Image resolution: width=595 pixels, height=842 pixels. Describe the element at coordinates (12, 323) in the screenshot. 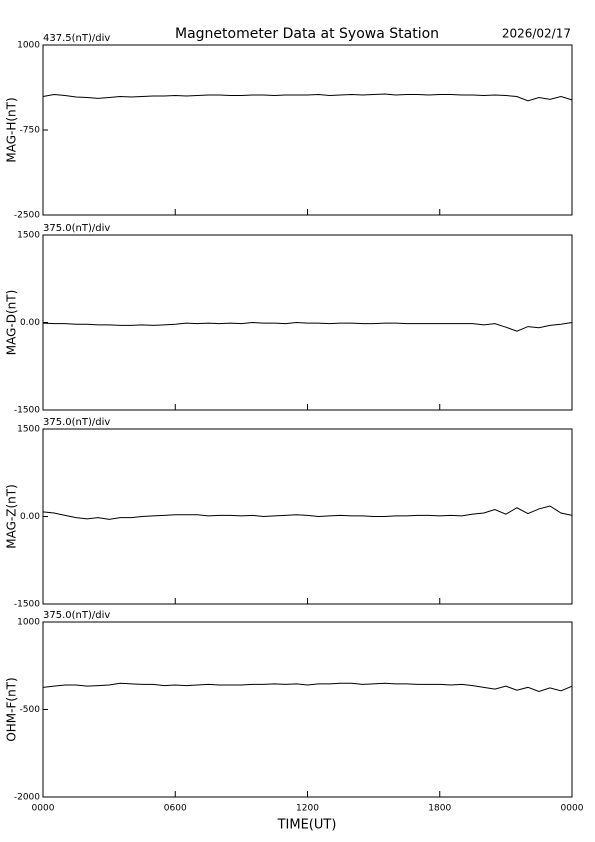

I see `y-axis-label: MAG-D(nT)` at that location.